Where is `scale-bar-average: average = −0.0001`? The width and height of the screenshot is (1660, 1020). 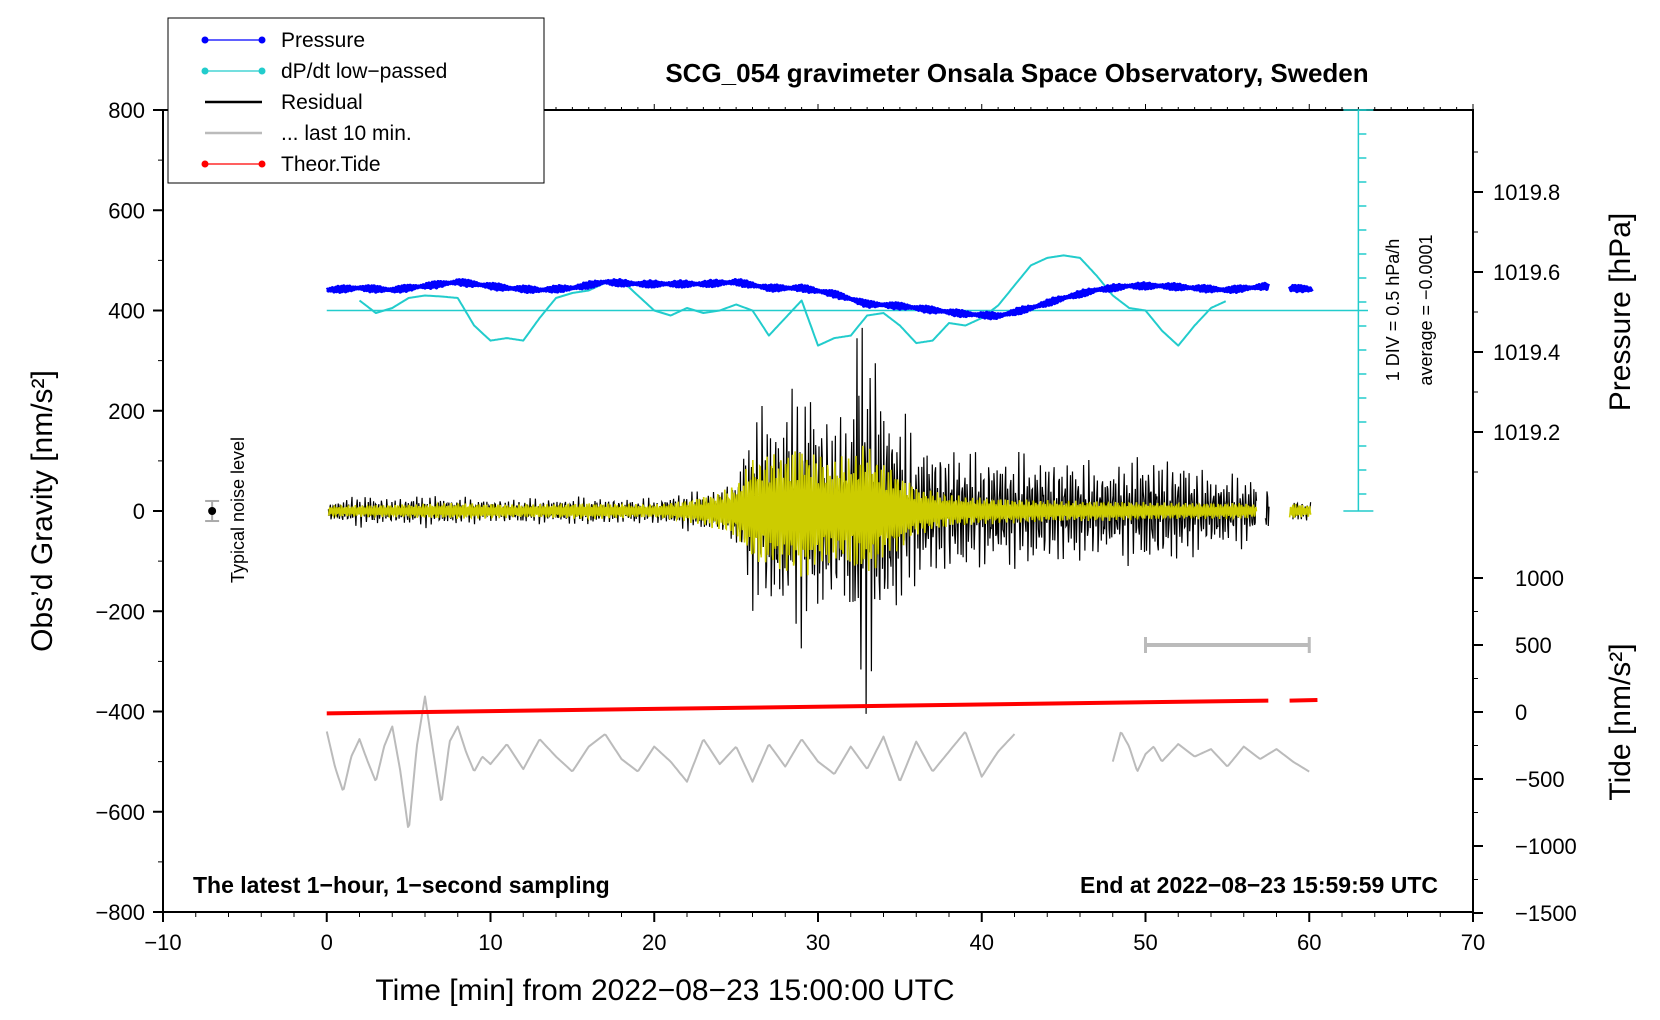
scale-bar-average: average = −0.0001 is located at coordinates (1426, 309).